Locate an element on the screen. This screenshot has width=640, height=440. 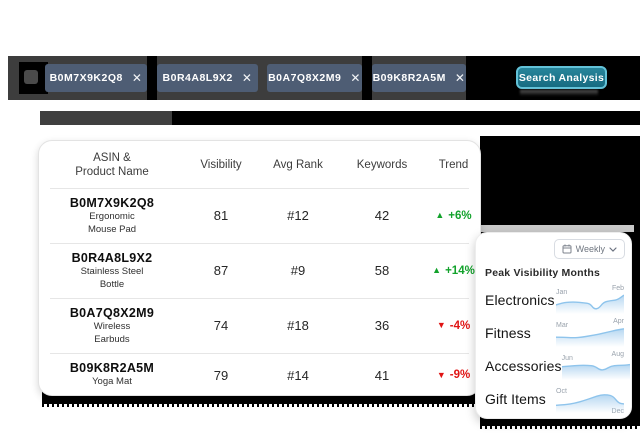
keywords-value: 36 is located at coordinates (382, 325).